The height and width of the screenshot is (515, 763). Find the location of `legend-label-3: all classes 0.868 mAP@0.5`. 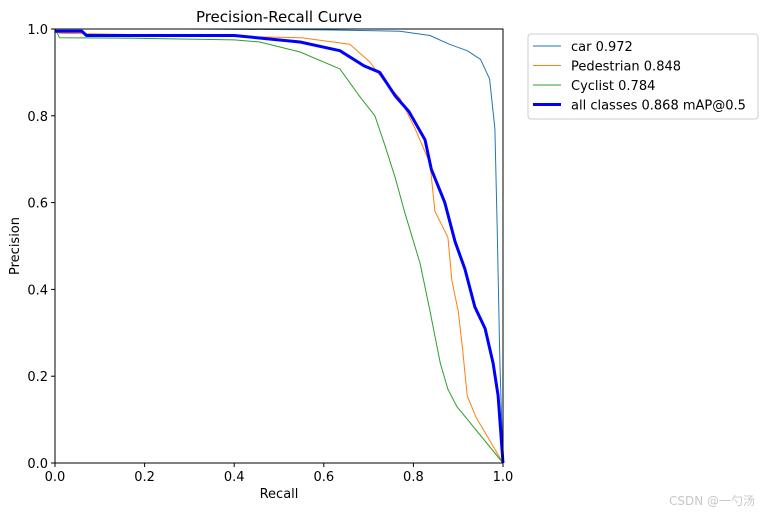

legend-label-3: all classes 0.868 mAP@0.5 is located at coordinates (658, 106).